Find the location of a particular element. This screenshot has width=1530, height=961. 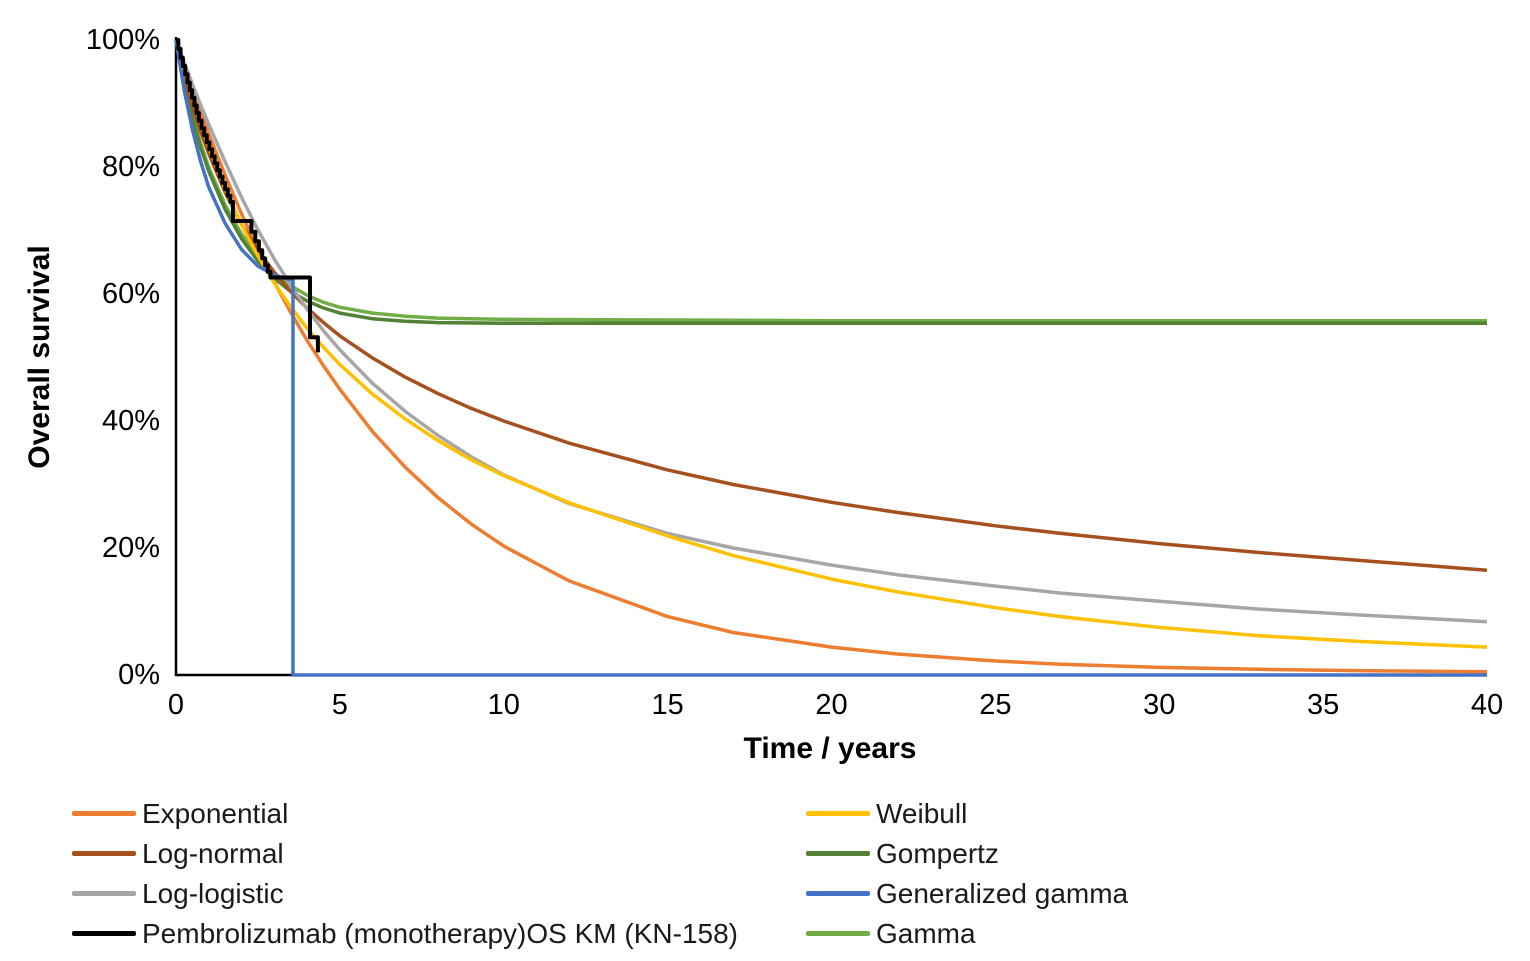

y-tick-20: 20% is located at coordinates (130, 548).